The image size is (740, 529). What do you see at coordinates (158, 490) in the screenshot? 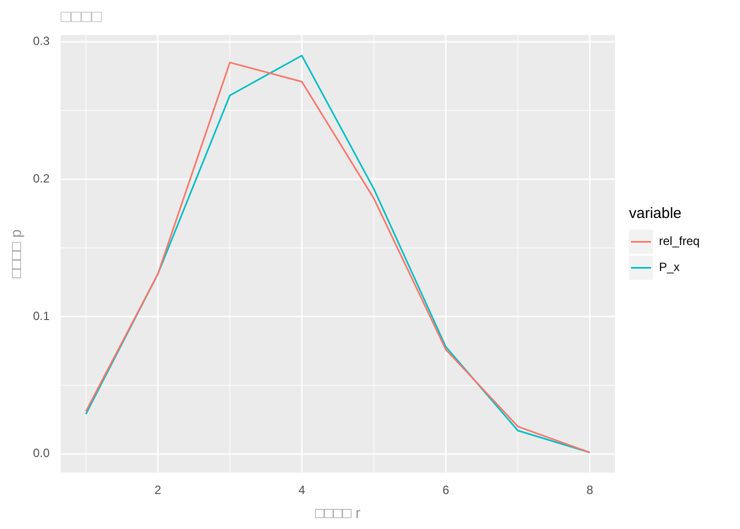
I see `x-tick-label: 2` at bounding box center [158, 490].